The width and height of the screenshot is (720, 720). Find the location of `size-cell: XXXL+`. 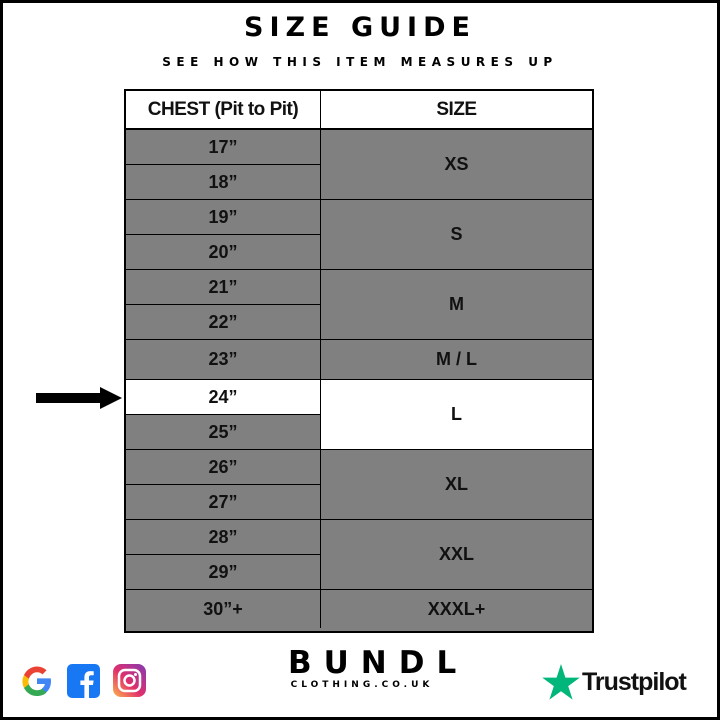

size-cell: XXXL+ is located at coordinates (456, 609).